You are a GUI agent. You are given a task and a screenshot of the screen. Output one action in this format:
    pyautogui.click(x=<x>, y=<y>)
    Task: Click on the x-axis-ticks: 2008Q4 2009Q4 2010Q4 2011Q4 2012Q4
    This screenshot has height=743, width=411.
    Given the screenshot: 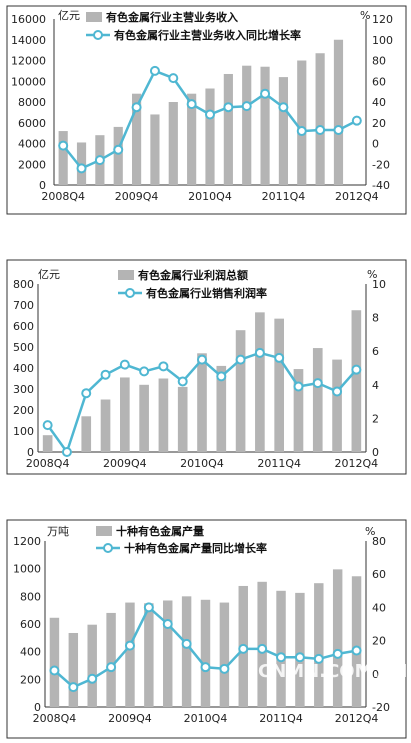 What is the action you would take?
    pyautogui.click(x=202, y=463)
    